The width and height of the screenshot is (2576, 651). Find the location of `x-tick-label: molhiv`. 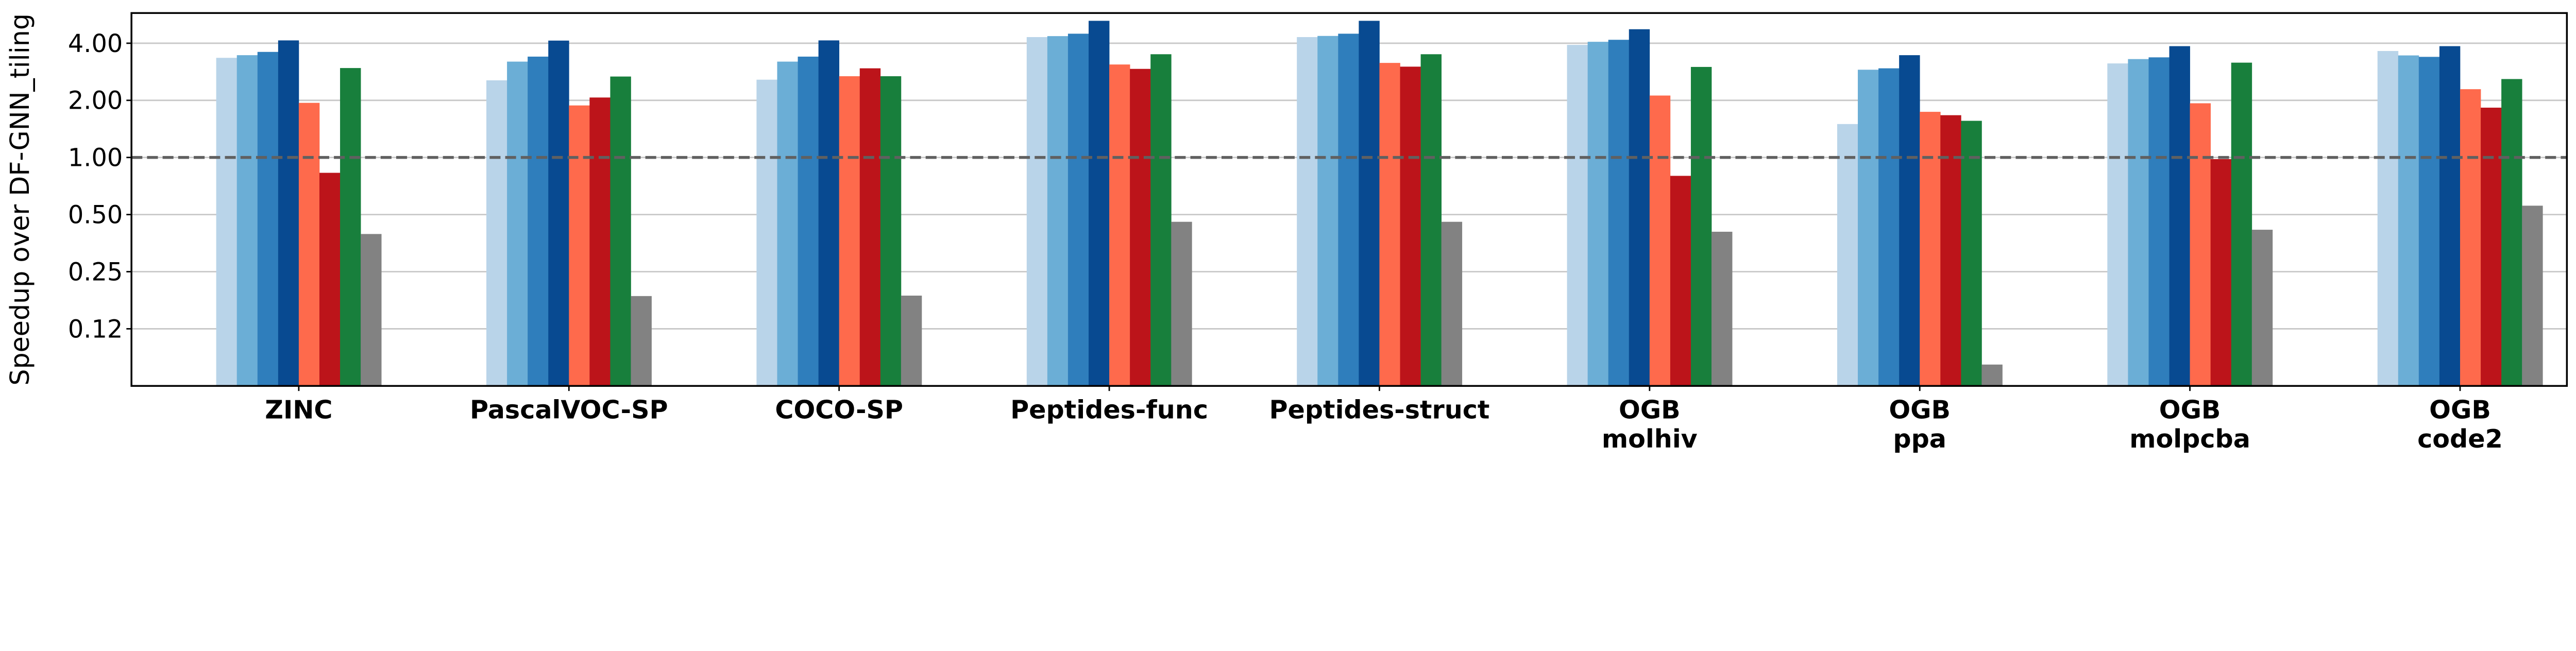

x-tick-label: molhiv is located at coordinates (1650, 439).